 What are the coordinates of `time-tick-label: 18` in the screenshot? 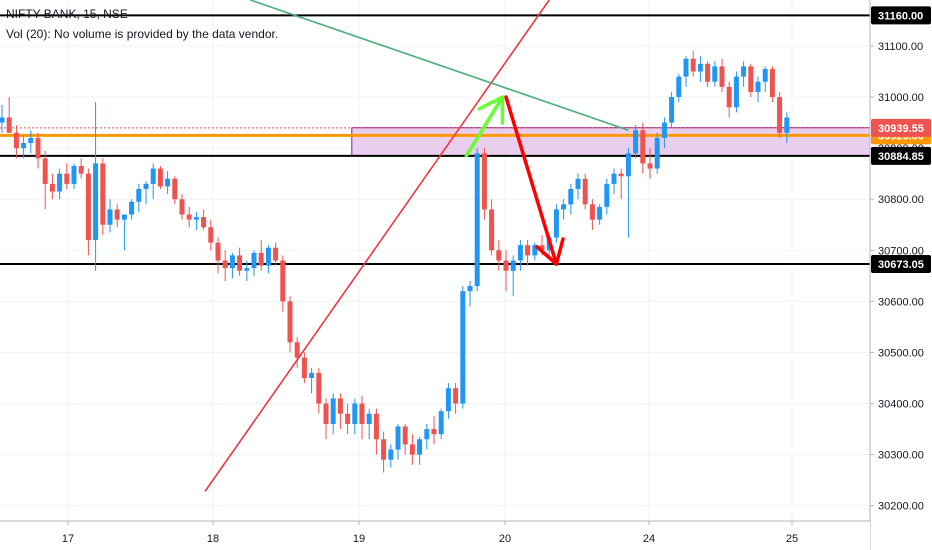 It's located at (213, 539).